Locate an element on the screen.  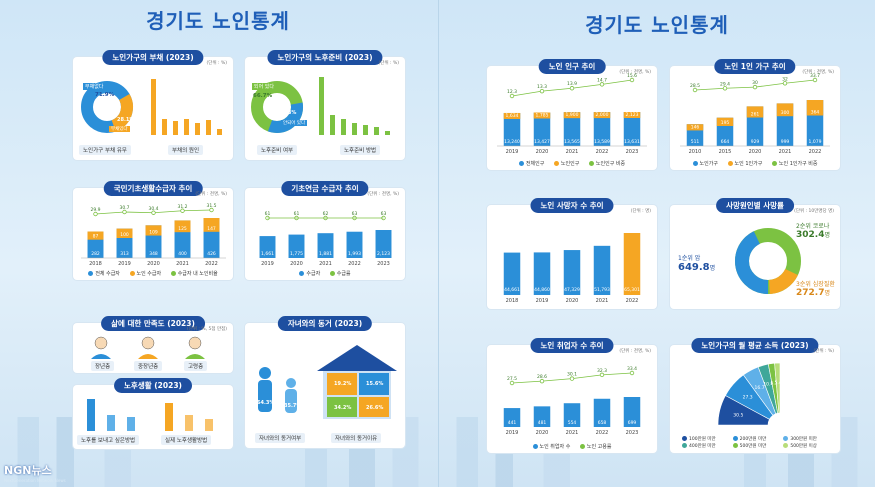
slice-label: 16.7 is located at coordinates (760, 388).